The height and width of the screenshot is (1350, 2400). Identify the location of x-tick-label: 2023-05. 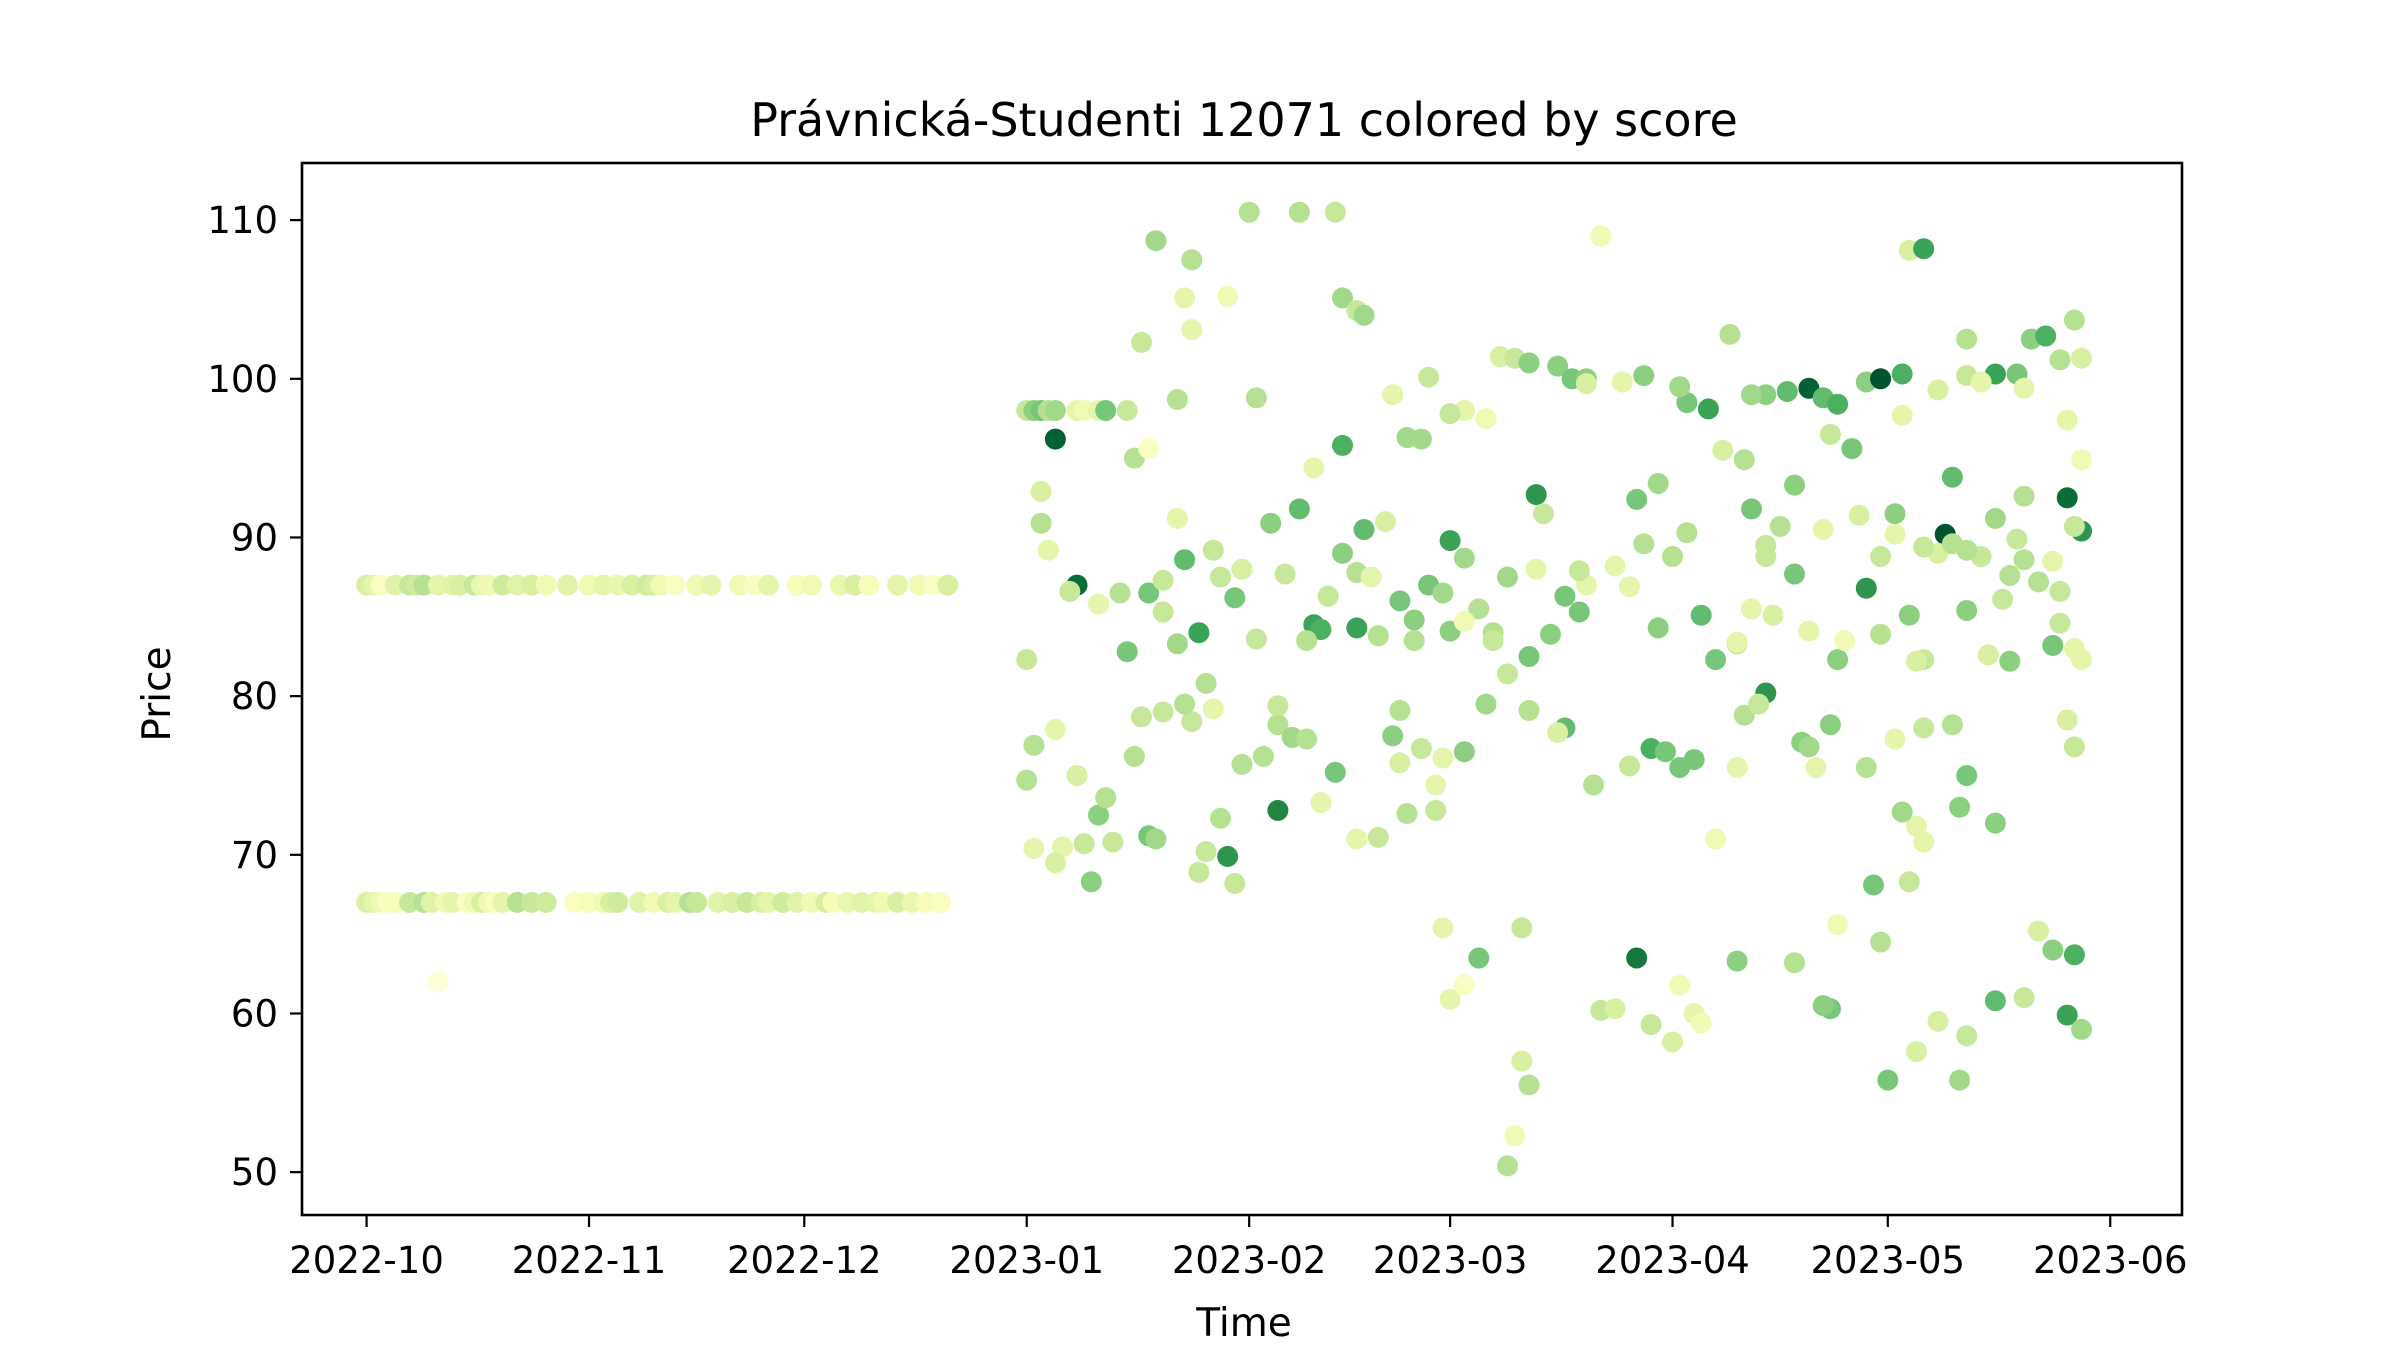
(1887, 1260).